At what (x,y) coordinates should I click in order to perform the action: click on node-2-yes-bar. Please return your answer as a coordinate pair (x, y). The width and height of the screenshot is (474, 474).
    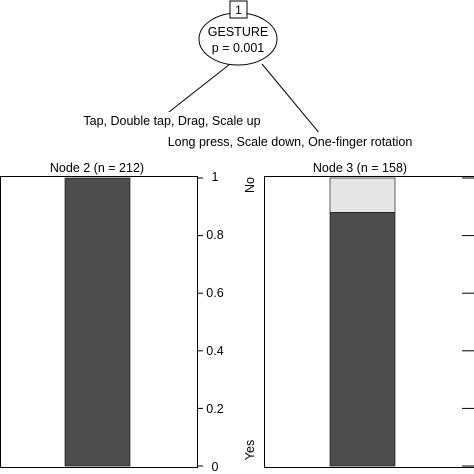
    Looking at the image, I should click on (97, 322).